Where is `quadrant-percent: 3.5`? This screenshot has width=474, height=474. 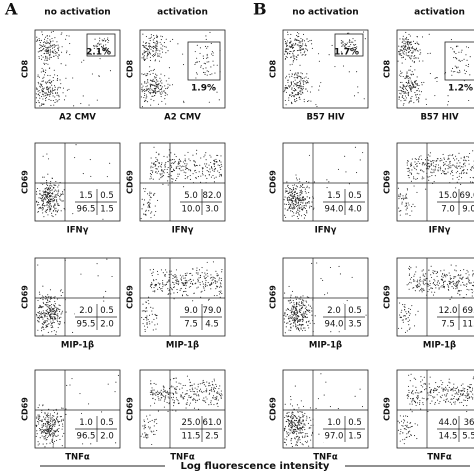
quadrant-percent: 3.5 is located at coordinates (355, 325).